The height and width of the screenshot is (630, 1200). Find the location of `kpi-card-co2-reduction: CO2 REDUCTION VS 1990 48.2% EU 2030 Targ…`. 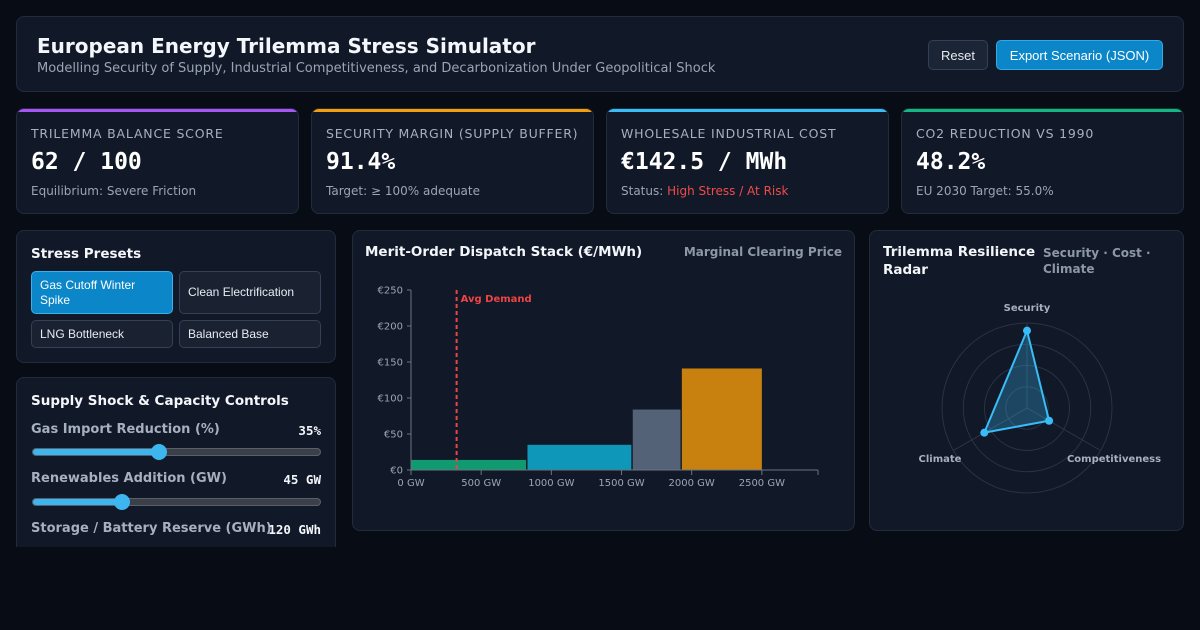

kpi-card-co2-reduction: CO2 REDUCTION VS 1990 48.2% EU 2030 Targ… is located at coordinates (1042, 161).